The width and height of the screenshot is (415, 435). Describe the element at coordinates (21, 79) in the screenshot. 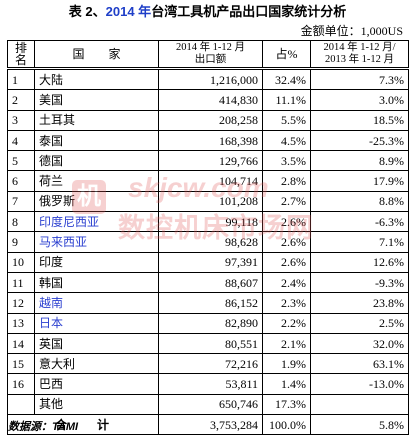

I see `rank-cell: 1` at that location.